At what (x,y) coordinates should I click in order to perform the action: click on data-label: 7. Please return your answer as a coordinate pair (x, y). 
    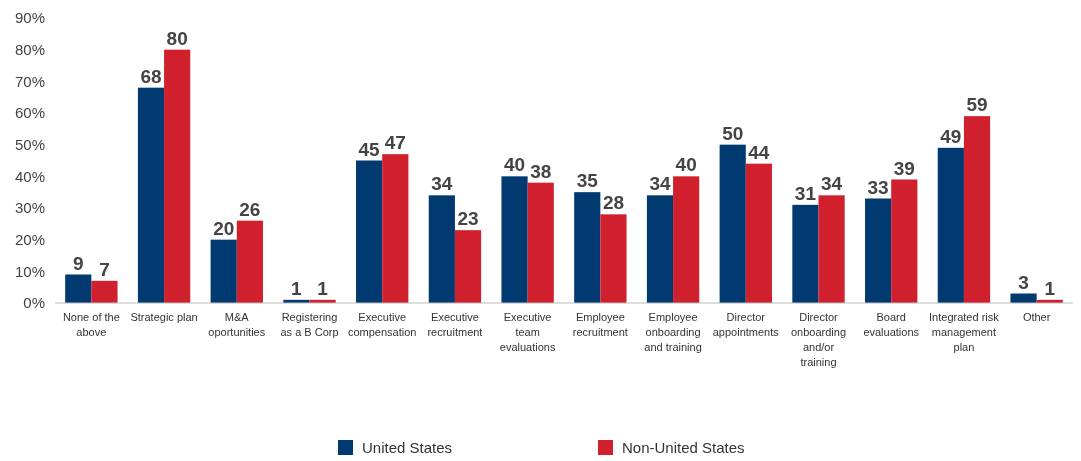
    Looking at the image, I should click on (104, 269).